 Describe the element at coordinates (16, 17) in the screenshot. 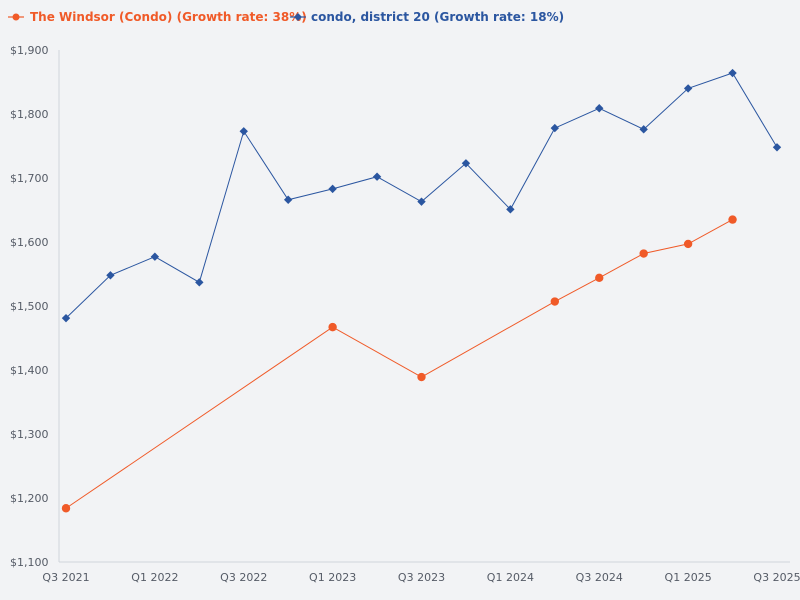

I see `legend-swatch-windsor-marker` at that location.